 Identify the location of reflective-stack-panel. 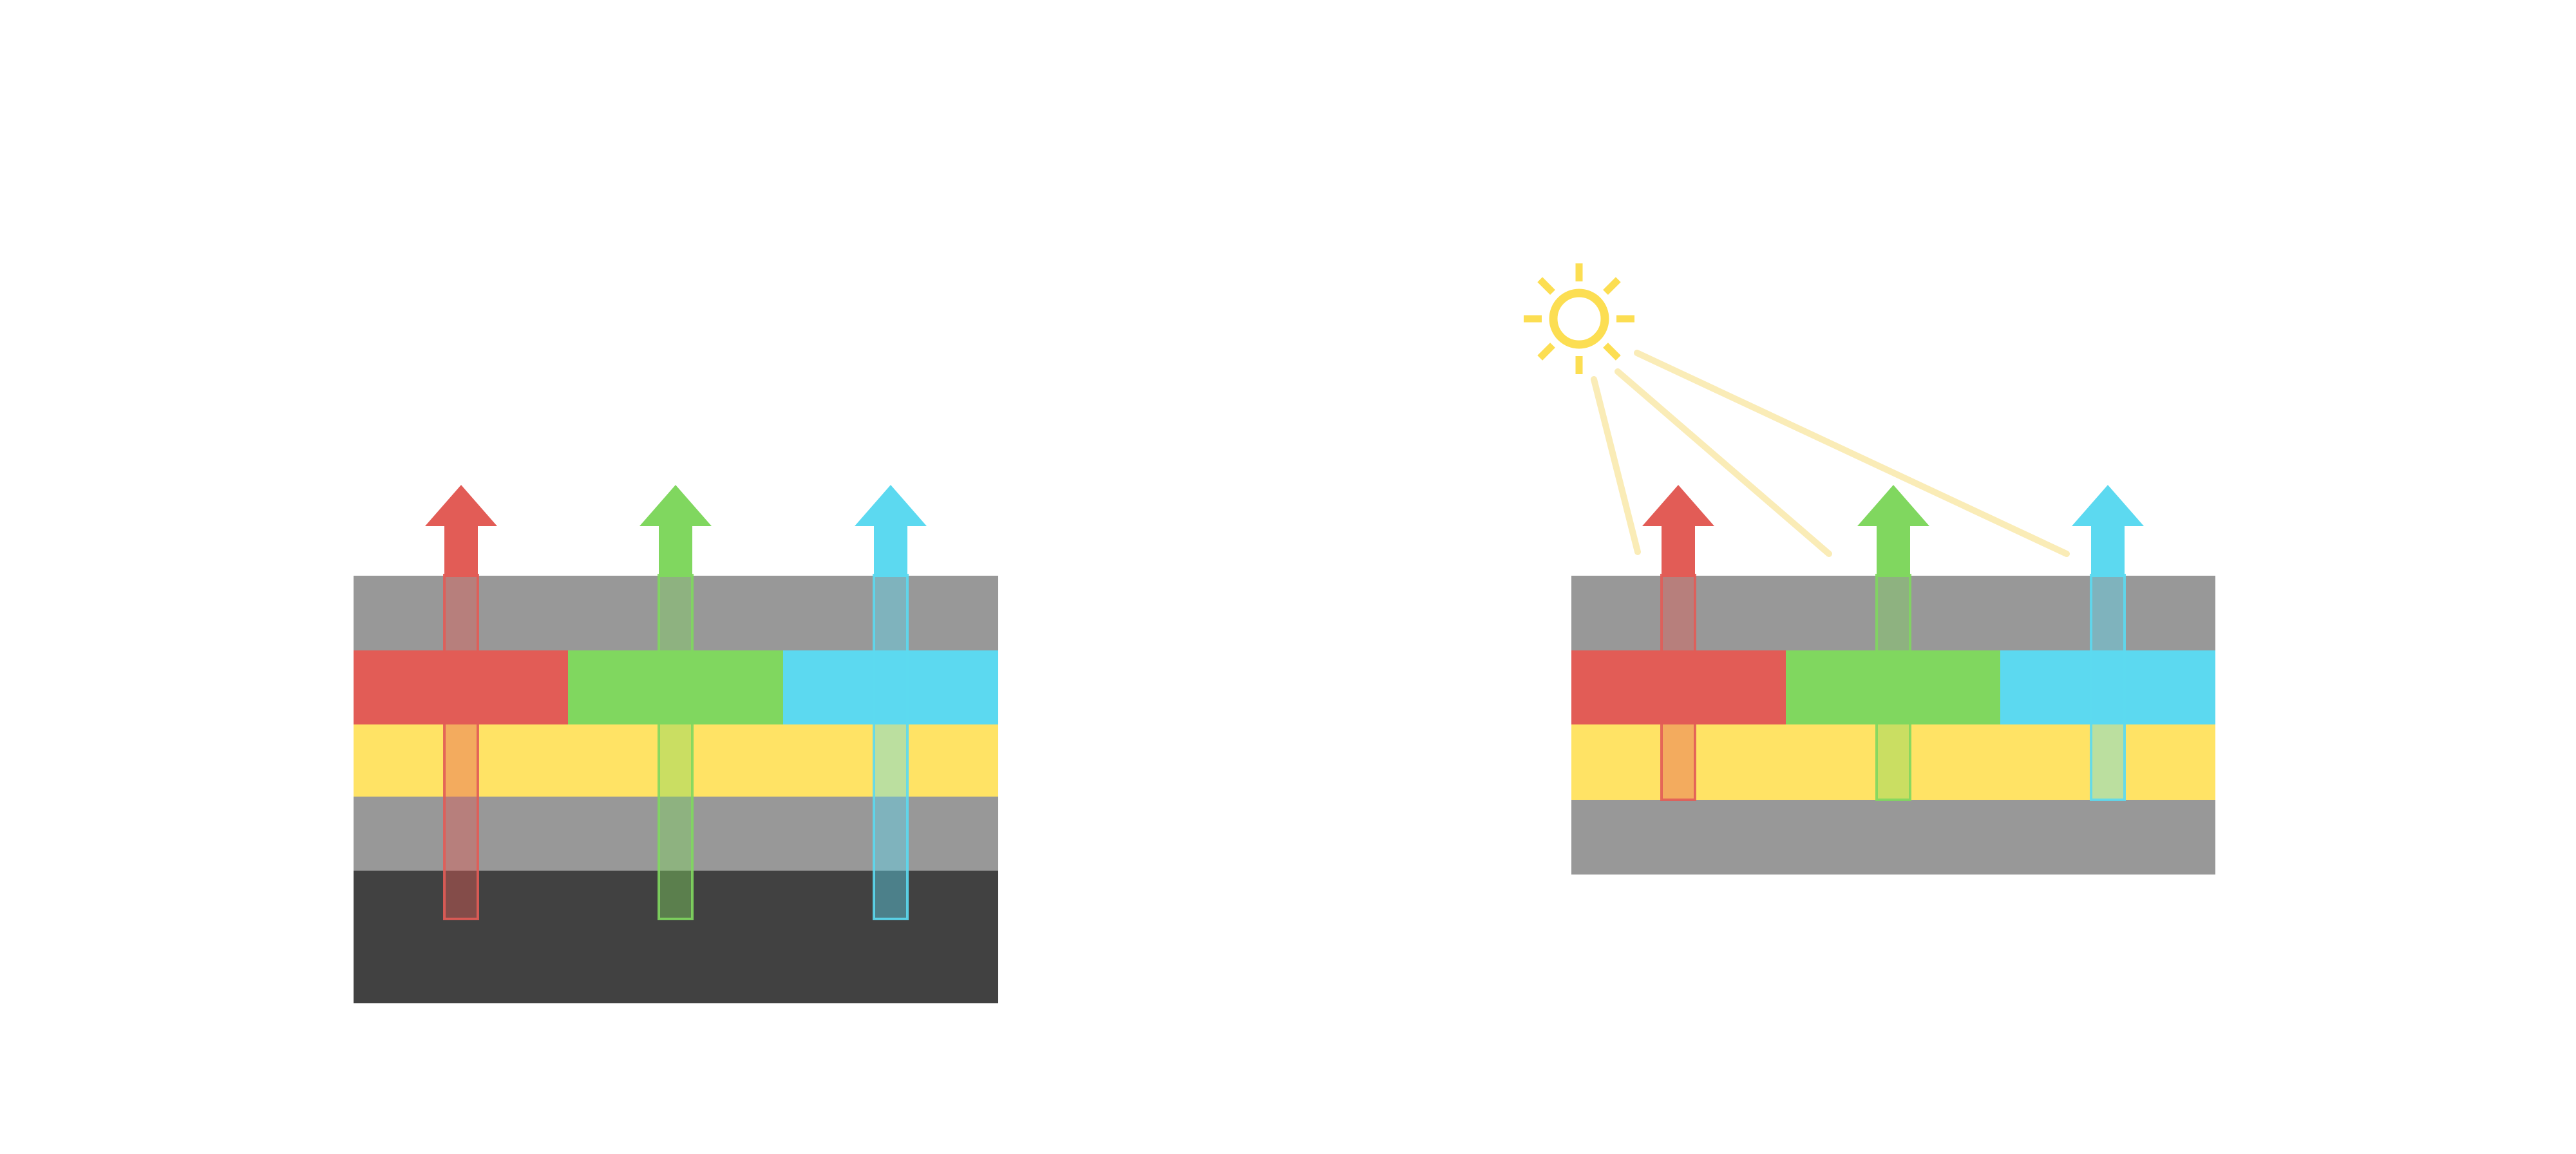
(1869, 569).